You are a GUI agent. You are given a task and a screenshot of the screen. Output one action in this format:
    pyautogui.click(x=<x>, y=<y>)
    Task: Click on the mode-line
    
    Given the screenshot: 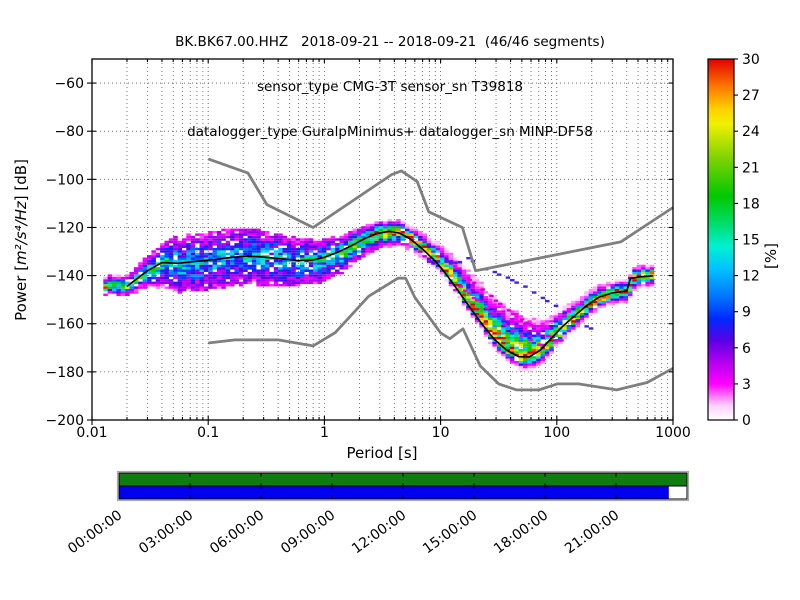 What is the action you would take?
    pyautogui.click(x=390, y=294)
    